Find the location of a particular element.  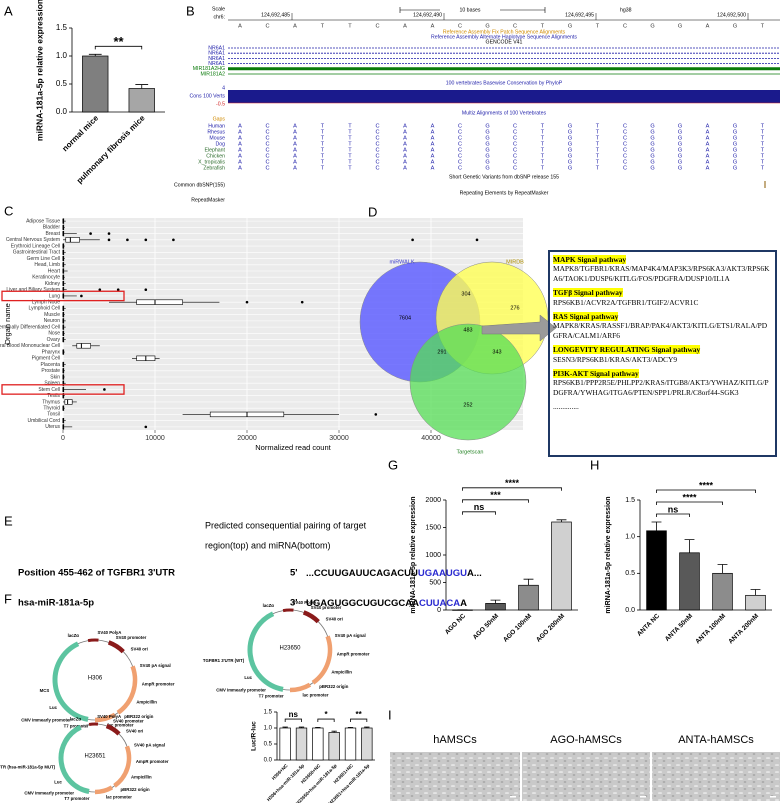

y-tick-label: Spleen is located at coordinates (52, 384).